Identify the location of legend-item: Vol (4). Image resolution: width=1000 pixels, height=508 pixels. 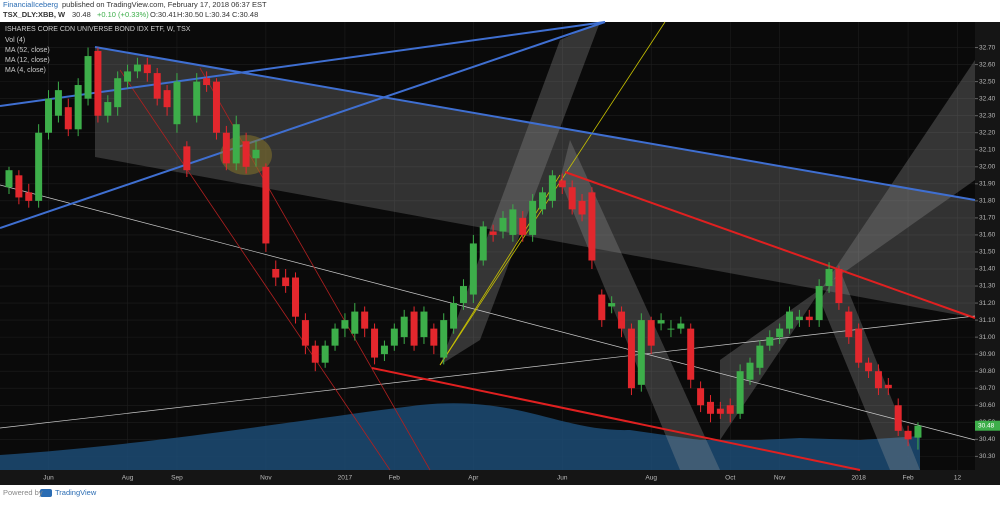
(15, 40).